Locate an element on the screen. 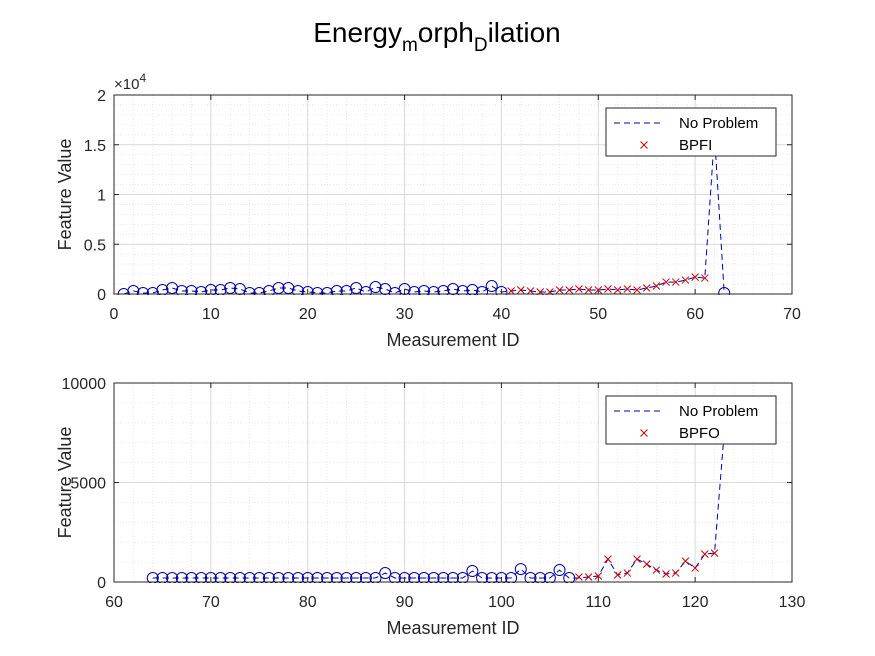 This screenshot has height=656, width=875. y-tick-label: 5000 is located at coordinates (88, 484).